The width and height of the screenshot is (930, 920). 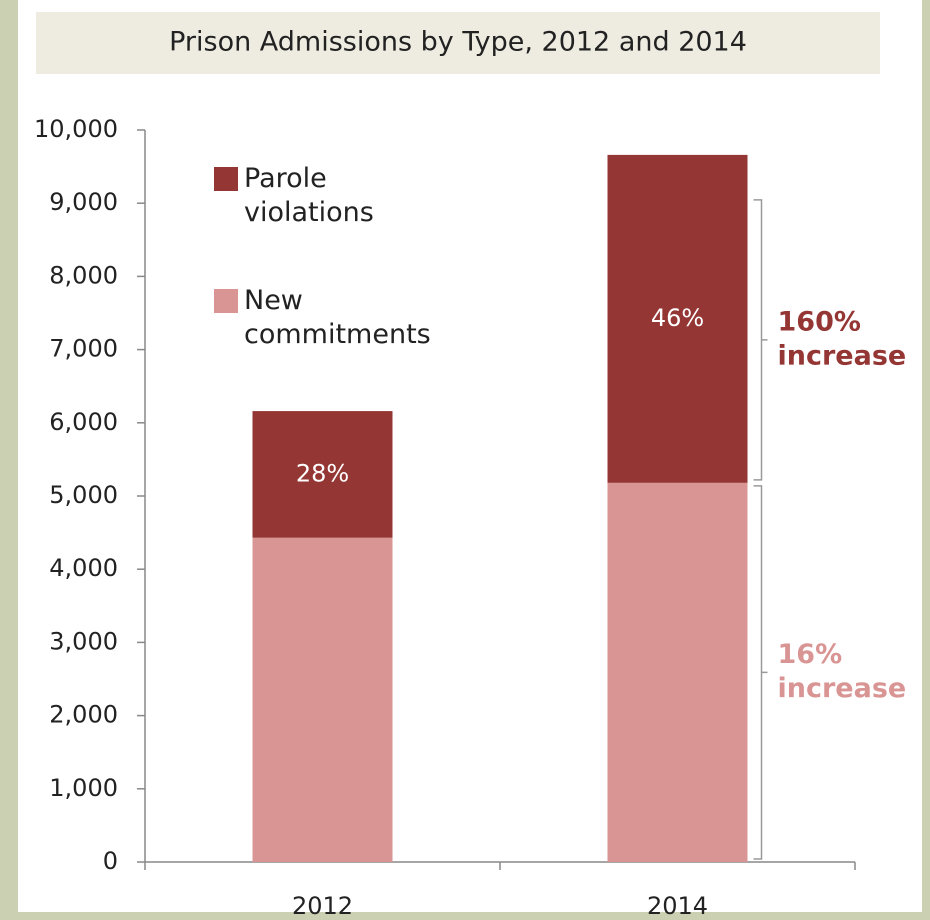 I want to click on segment-label: 46%, so click(x=677, y=318).